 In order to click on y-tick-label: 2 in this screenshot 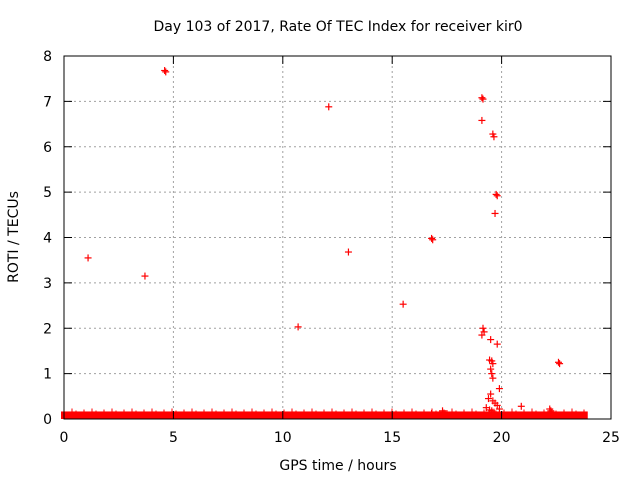, I will do `click(47, 329)`.